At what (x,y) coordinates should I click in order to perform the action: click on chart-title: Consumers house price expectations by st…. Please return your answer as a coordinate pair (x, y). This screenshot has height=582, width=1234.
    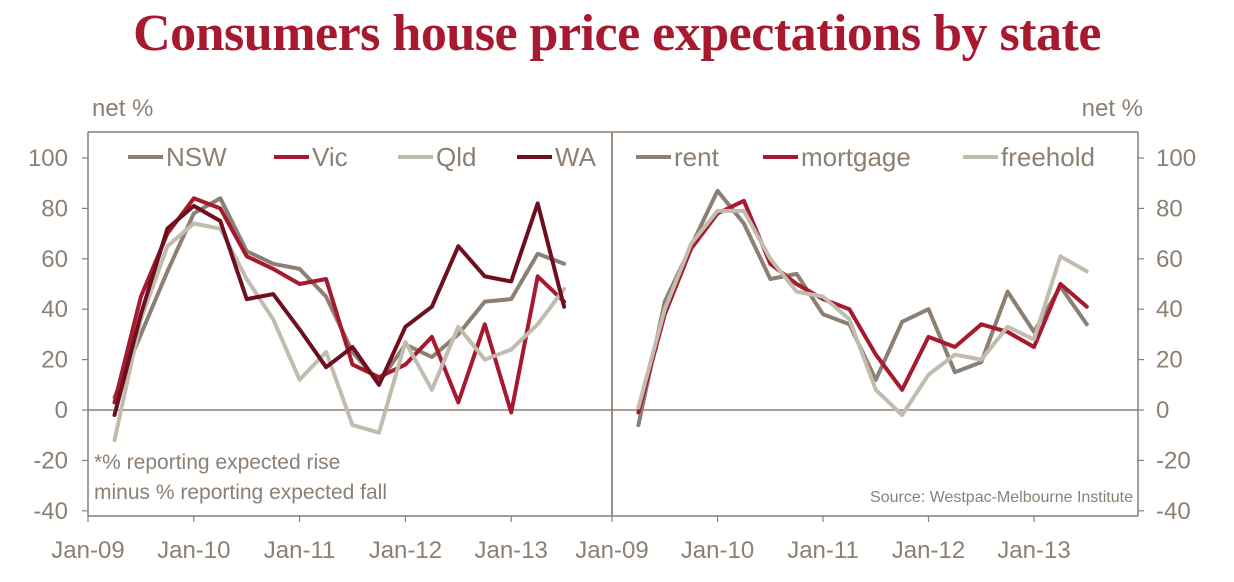
    Looking at the image, I should click on (617, 33).